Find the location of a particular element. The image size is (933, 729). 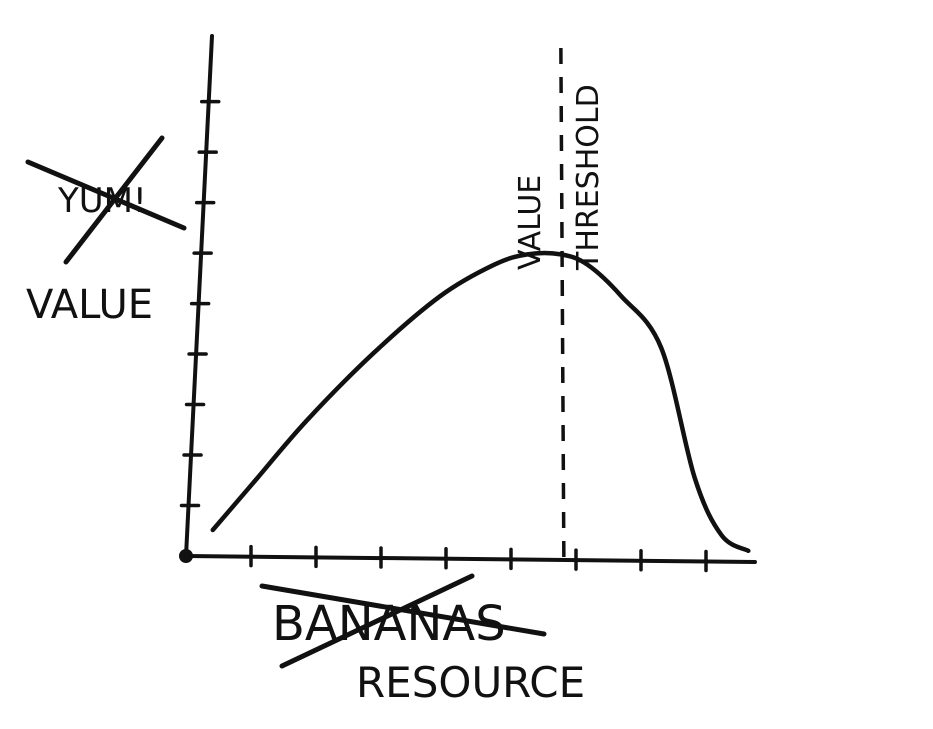

origin-dot is located at coordinates (186, 556).